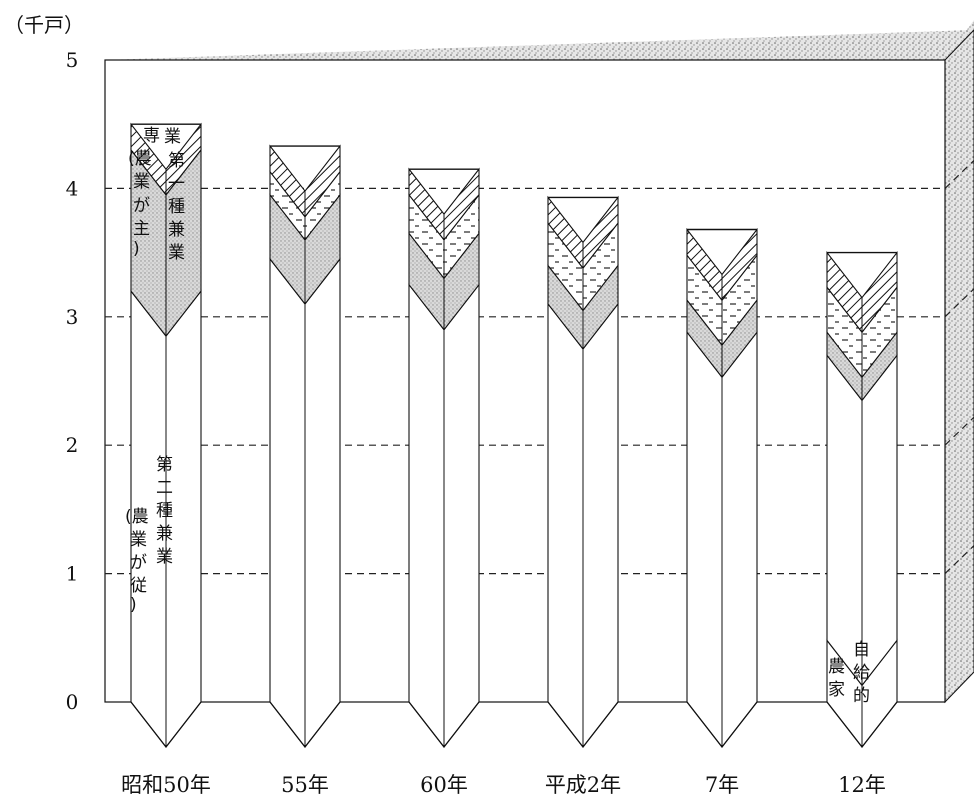 Image resolution: width=974 pixels, height=804 pixels. Describe the element at coordinates (836, 690) in the screenshot. I see `svg-text: 家` at that location.